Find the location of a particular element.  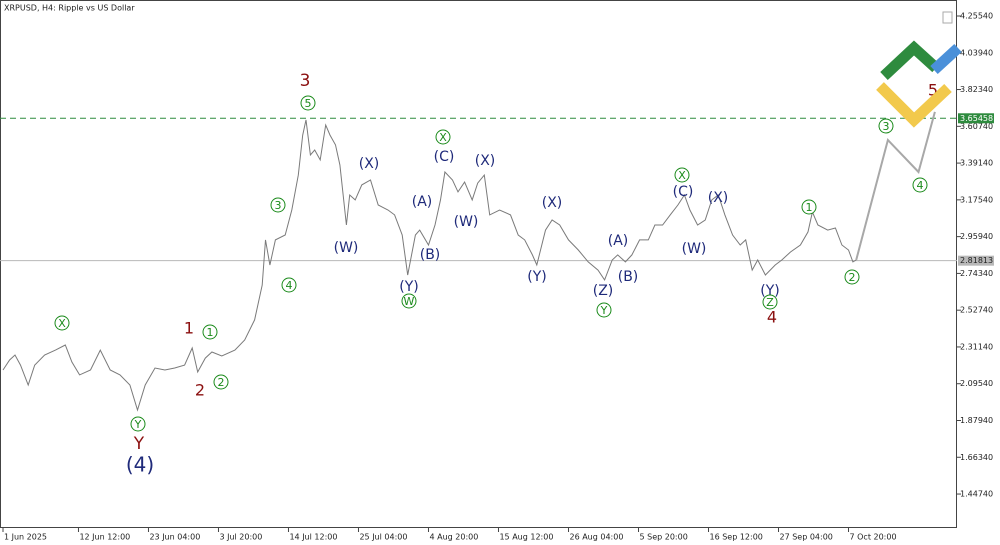

x-tick-label: 23 Jun 04:00 is located at coordinates (174, 537).